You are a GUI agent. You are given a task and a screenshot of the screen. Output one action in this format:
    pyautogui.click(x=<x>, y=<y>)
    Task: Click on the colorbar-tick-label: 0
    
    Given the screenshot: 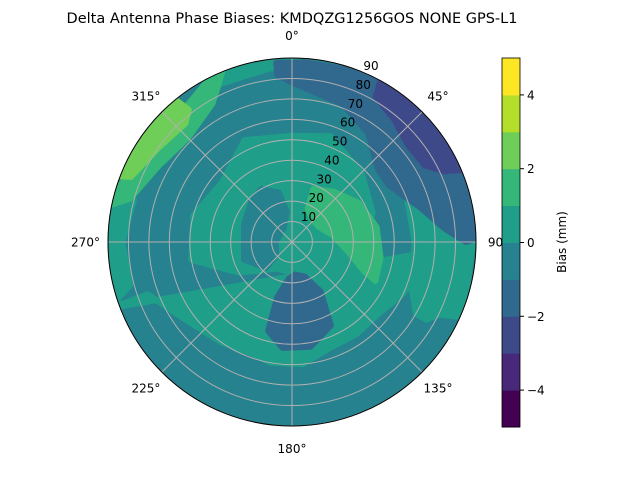 What is the action you would take?
    pyautogui.click(x=531, y=243)
    